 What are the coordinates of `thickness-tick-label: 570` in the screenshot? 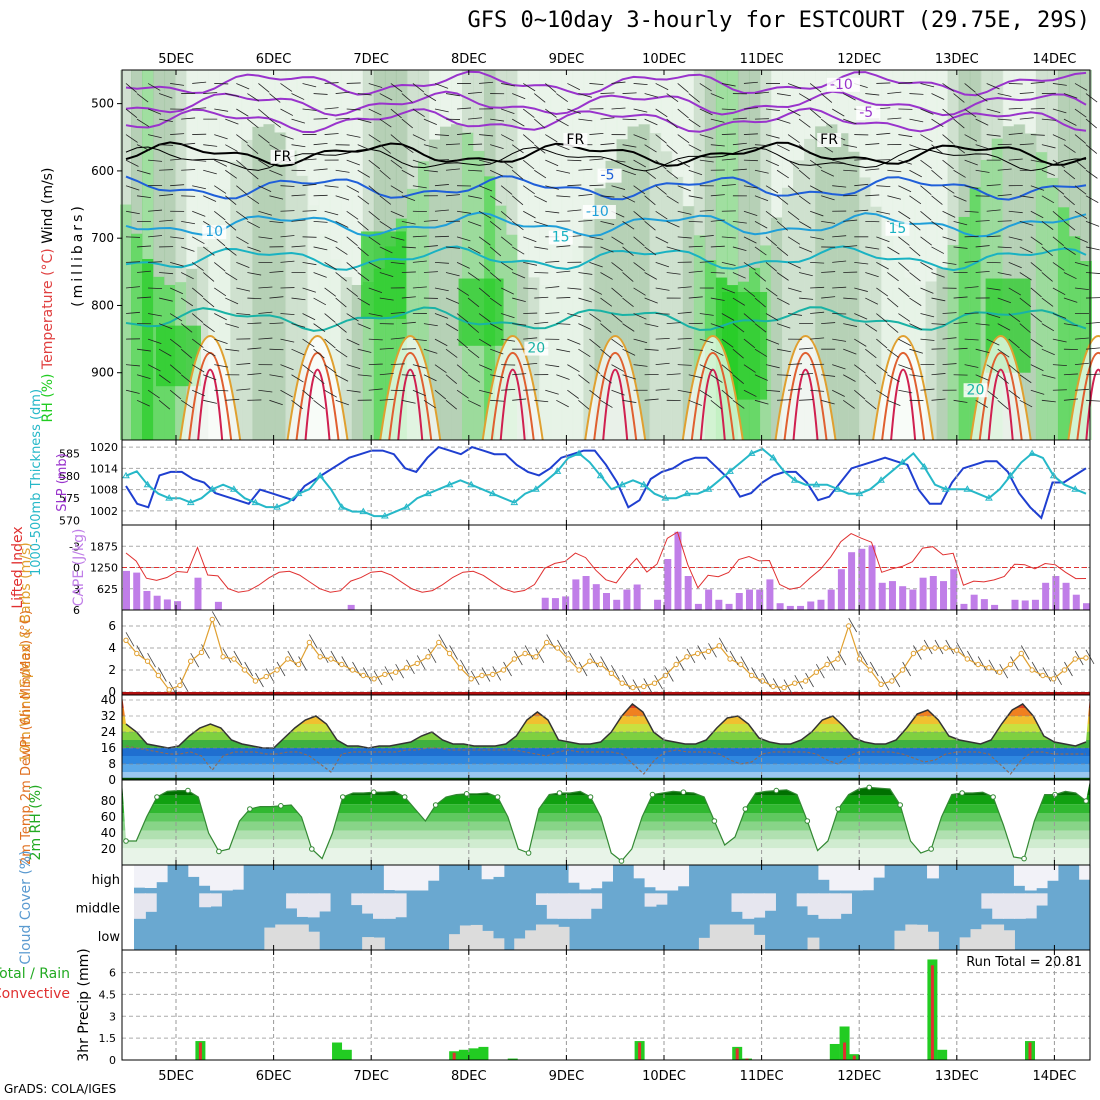 It's located at (69, 521).